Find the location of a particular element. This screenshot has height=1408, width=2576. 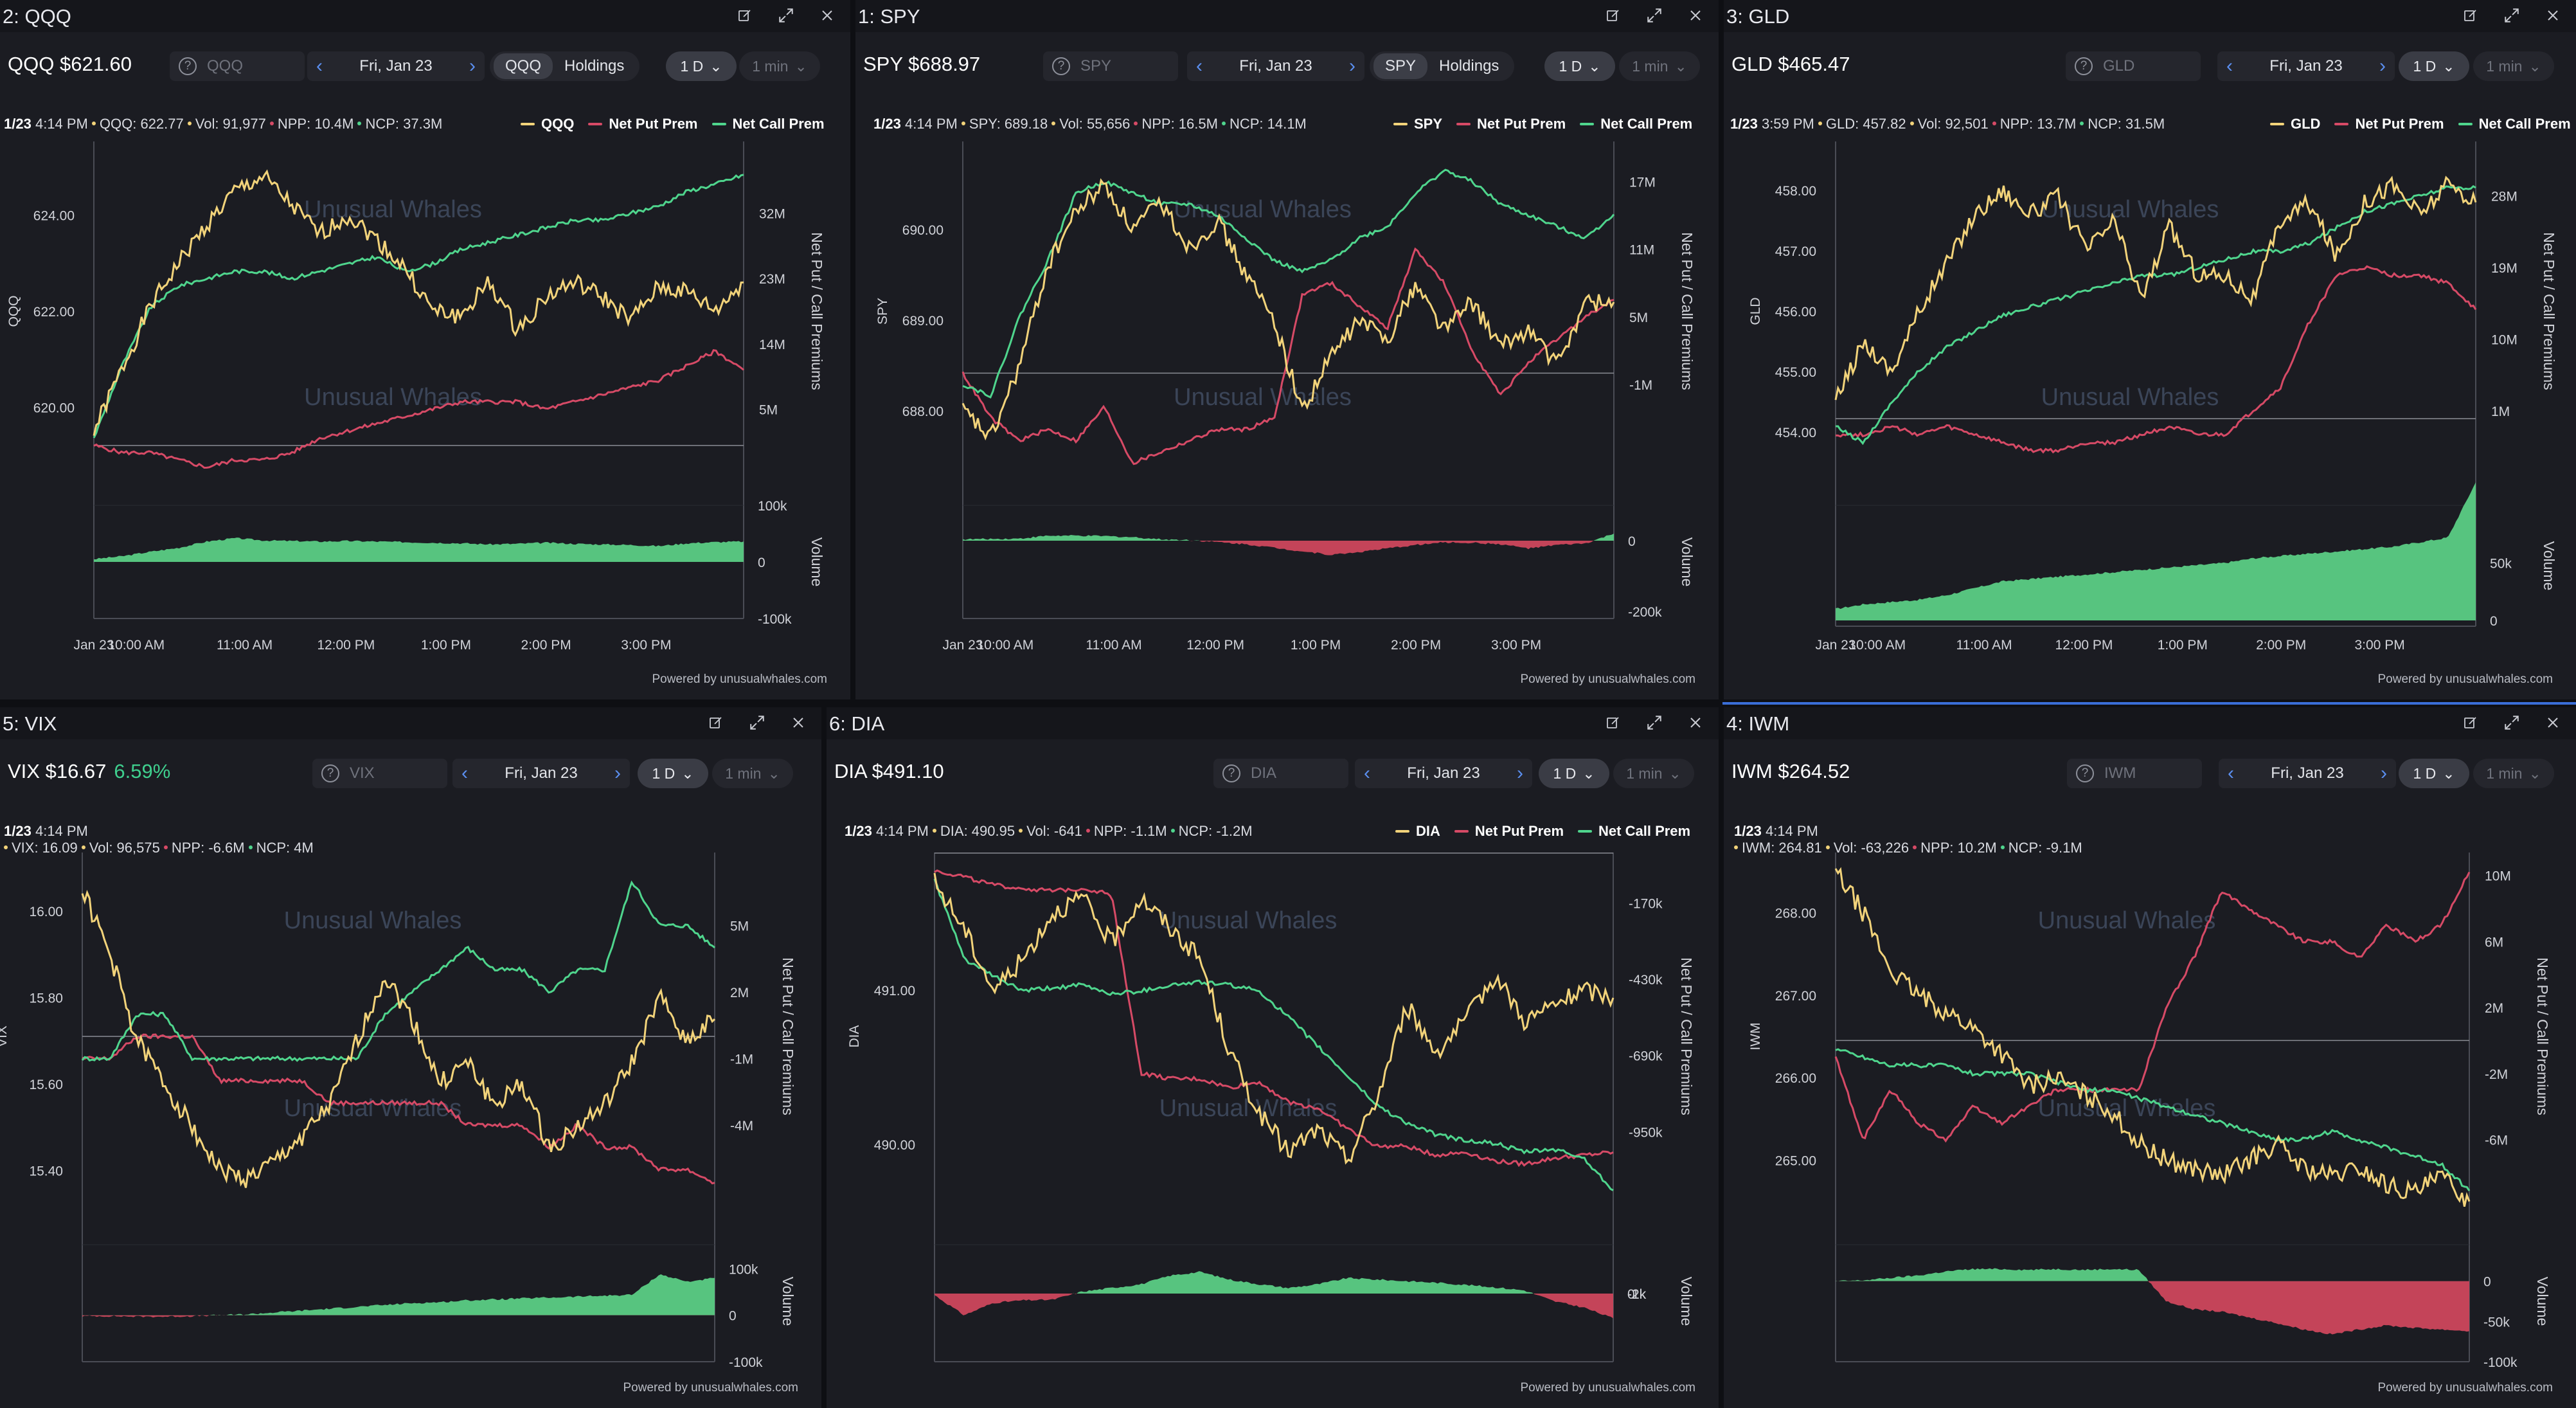

view-toggle-ticker: SPY is located at coordinates (1400, 66).